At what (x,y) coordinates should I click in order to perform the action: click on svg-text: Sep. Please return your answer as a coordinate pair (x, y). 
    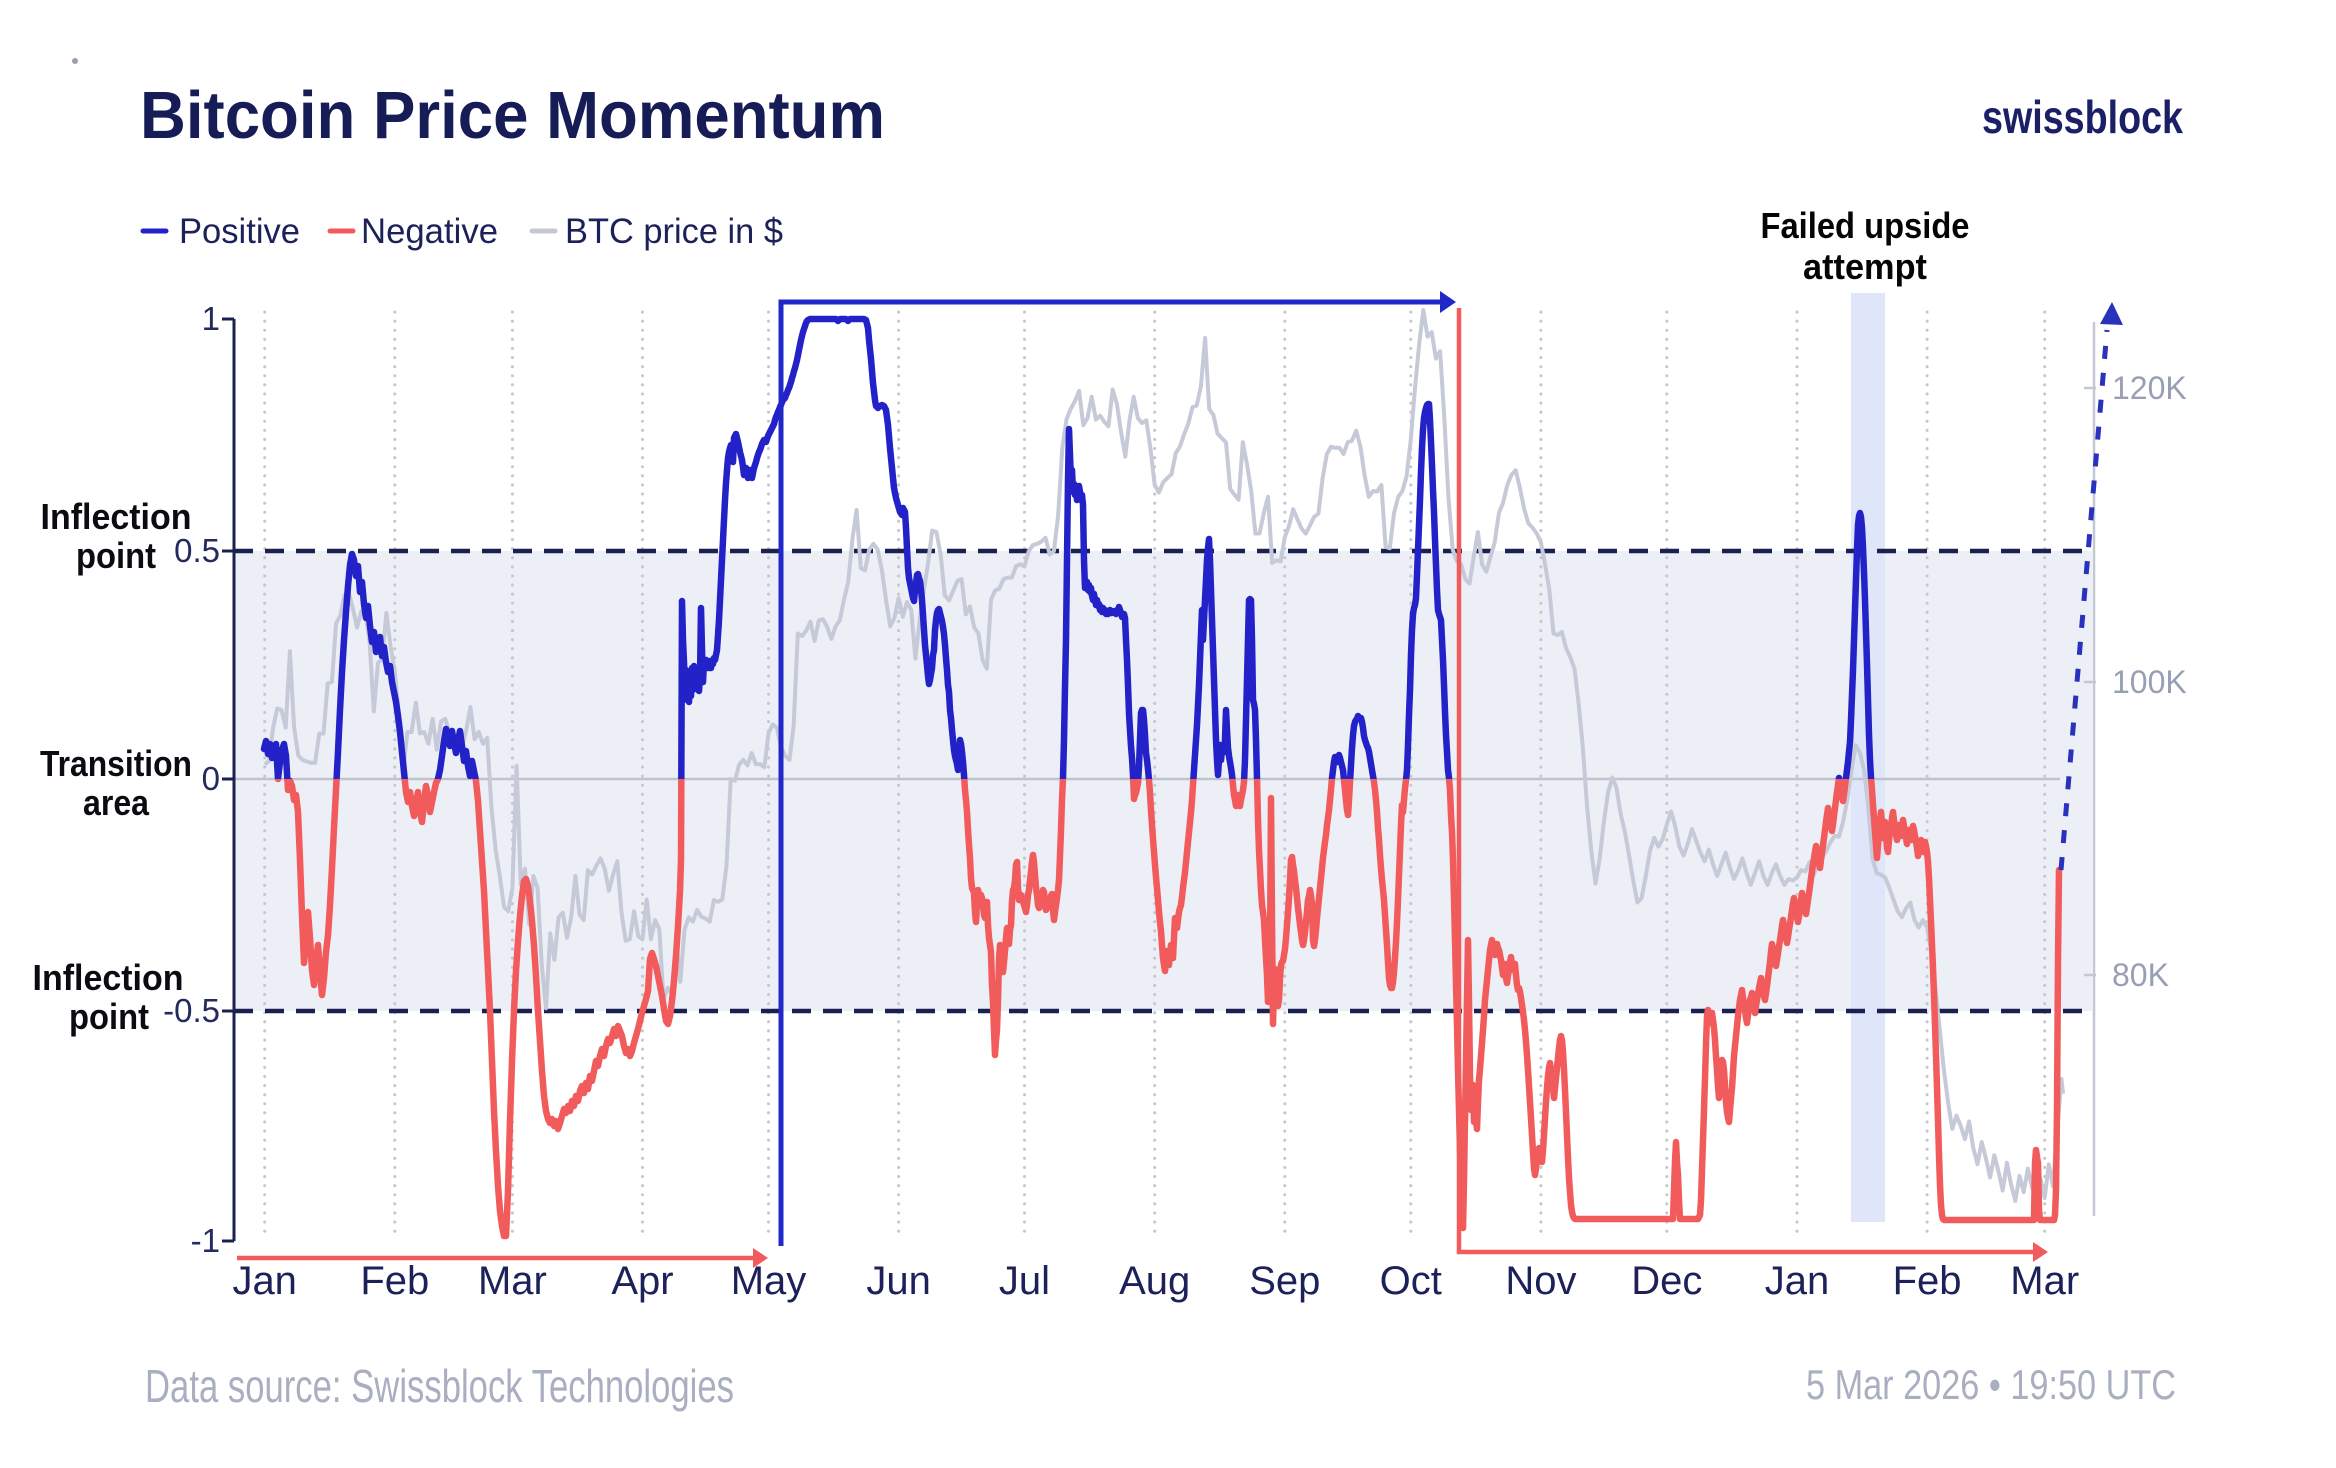
    Looking at the image, I should click on (1284, 1281).